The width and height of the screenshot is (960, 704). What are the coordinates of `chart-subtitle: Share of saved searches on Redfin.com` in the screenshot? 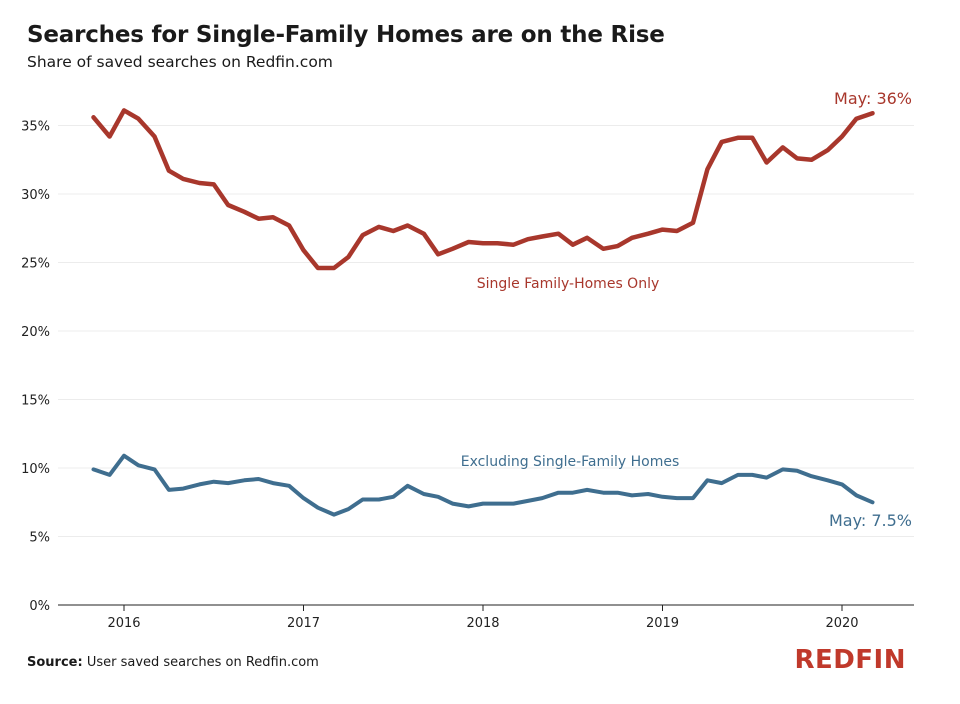 It's located at (180, 62).